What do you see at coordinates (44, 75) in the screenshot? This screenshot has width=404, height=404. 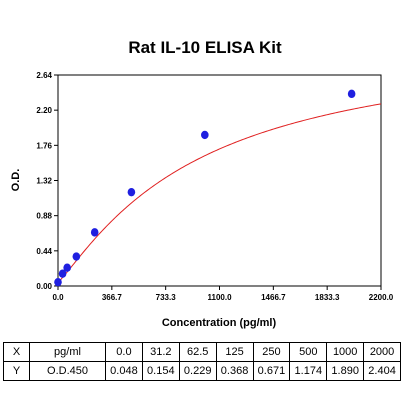 I see `y-tick-label: 2.64` at bounding box center [44, 75].